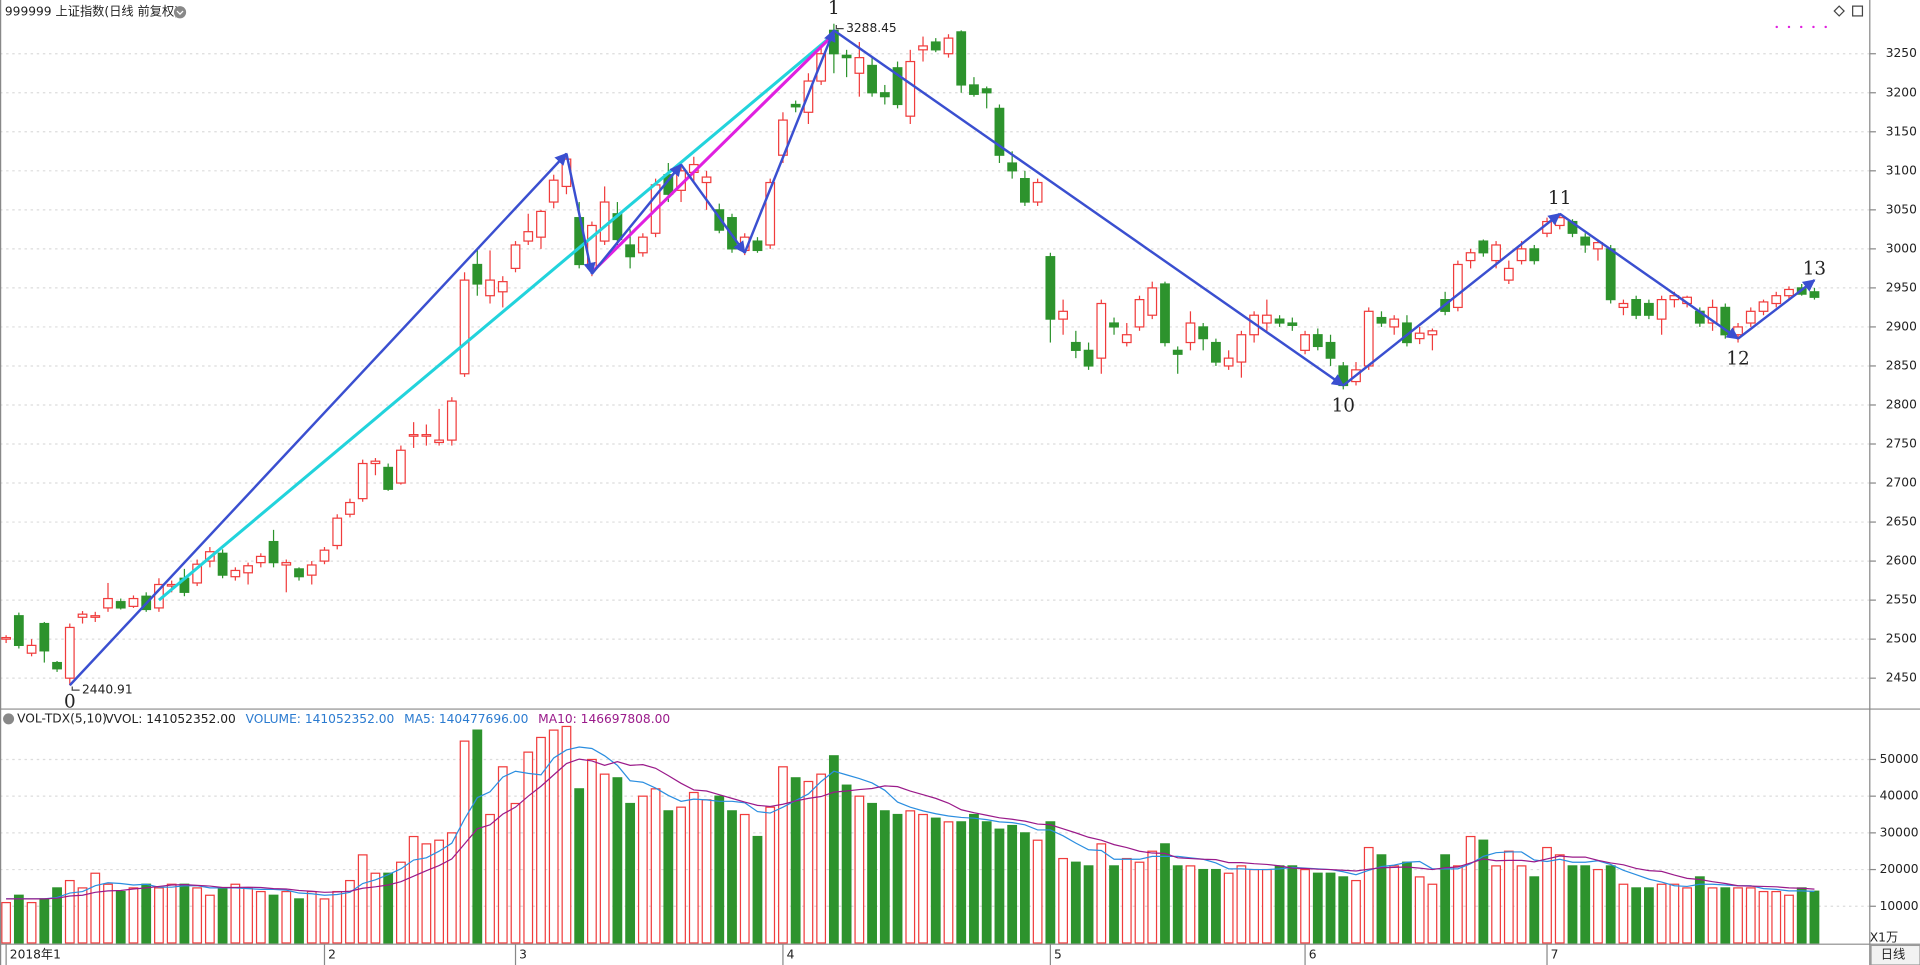 This screenshot has width=1920, height=965. Describe the element at coordinates (1899, 906) in the screenshot. I see `y-tick-label: 10000` at that location.